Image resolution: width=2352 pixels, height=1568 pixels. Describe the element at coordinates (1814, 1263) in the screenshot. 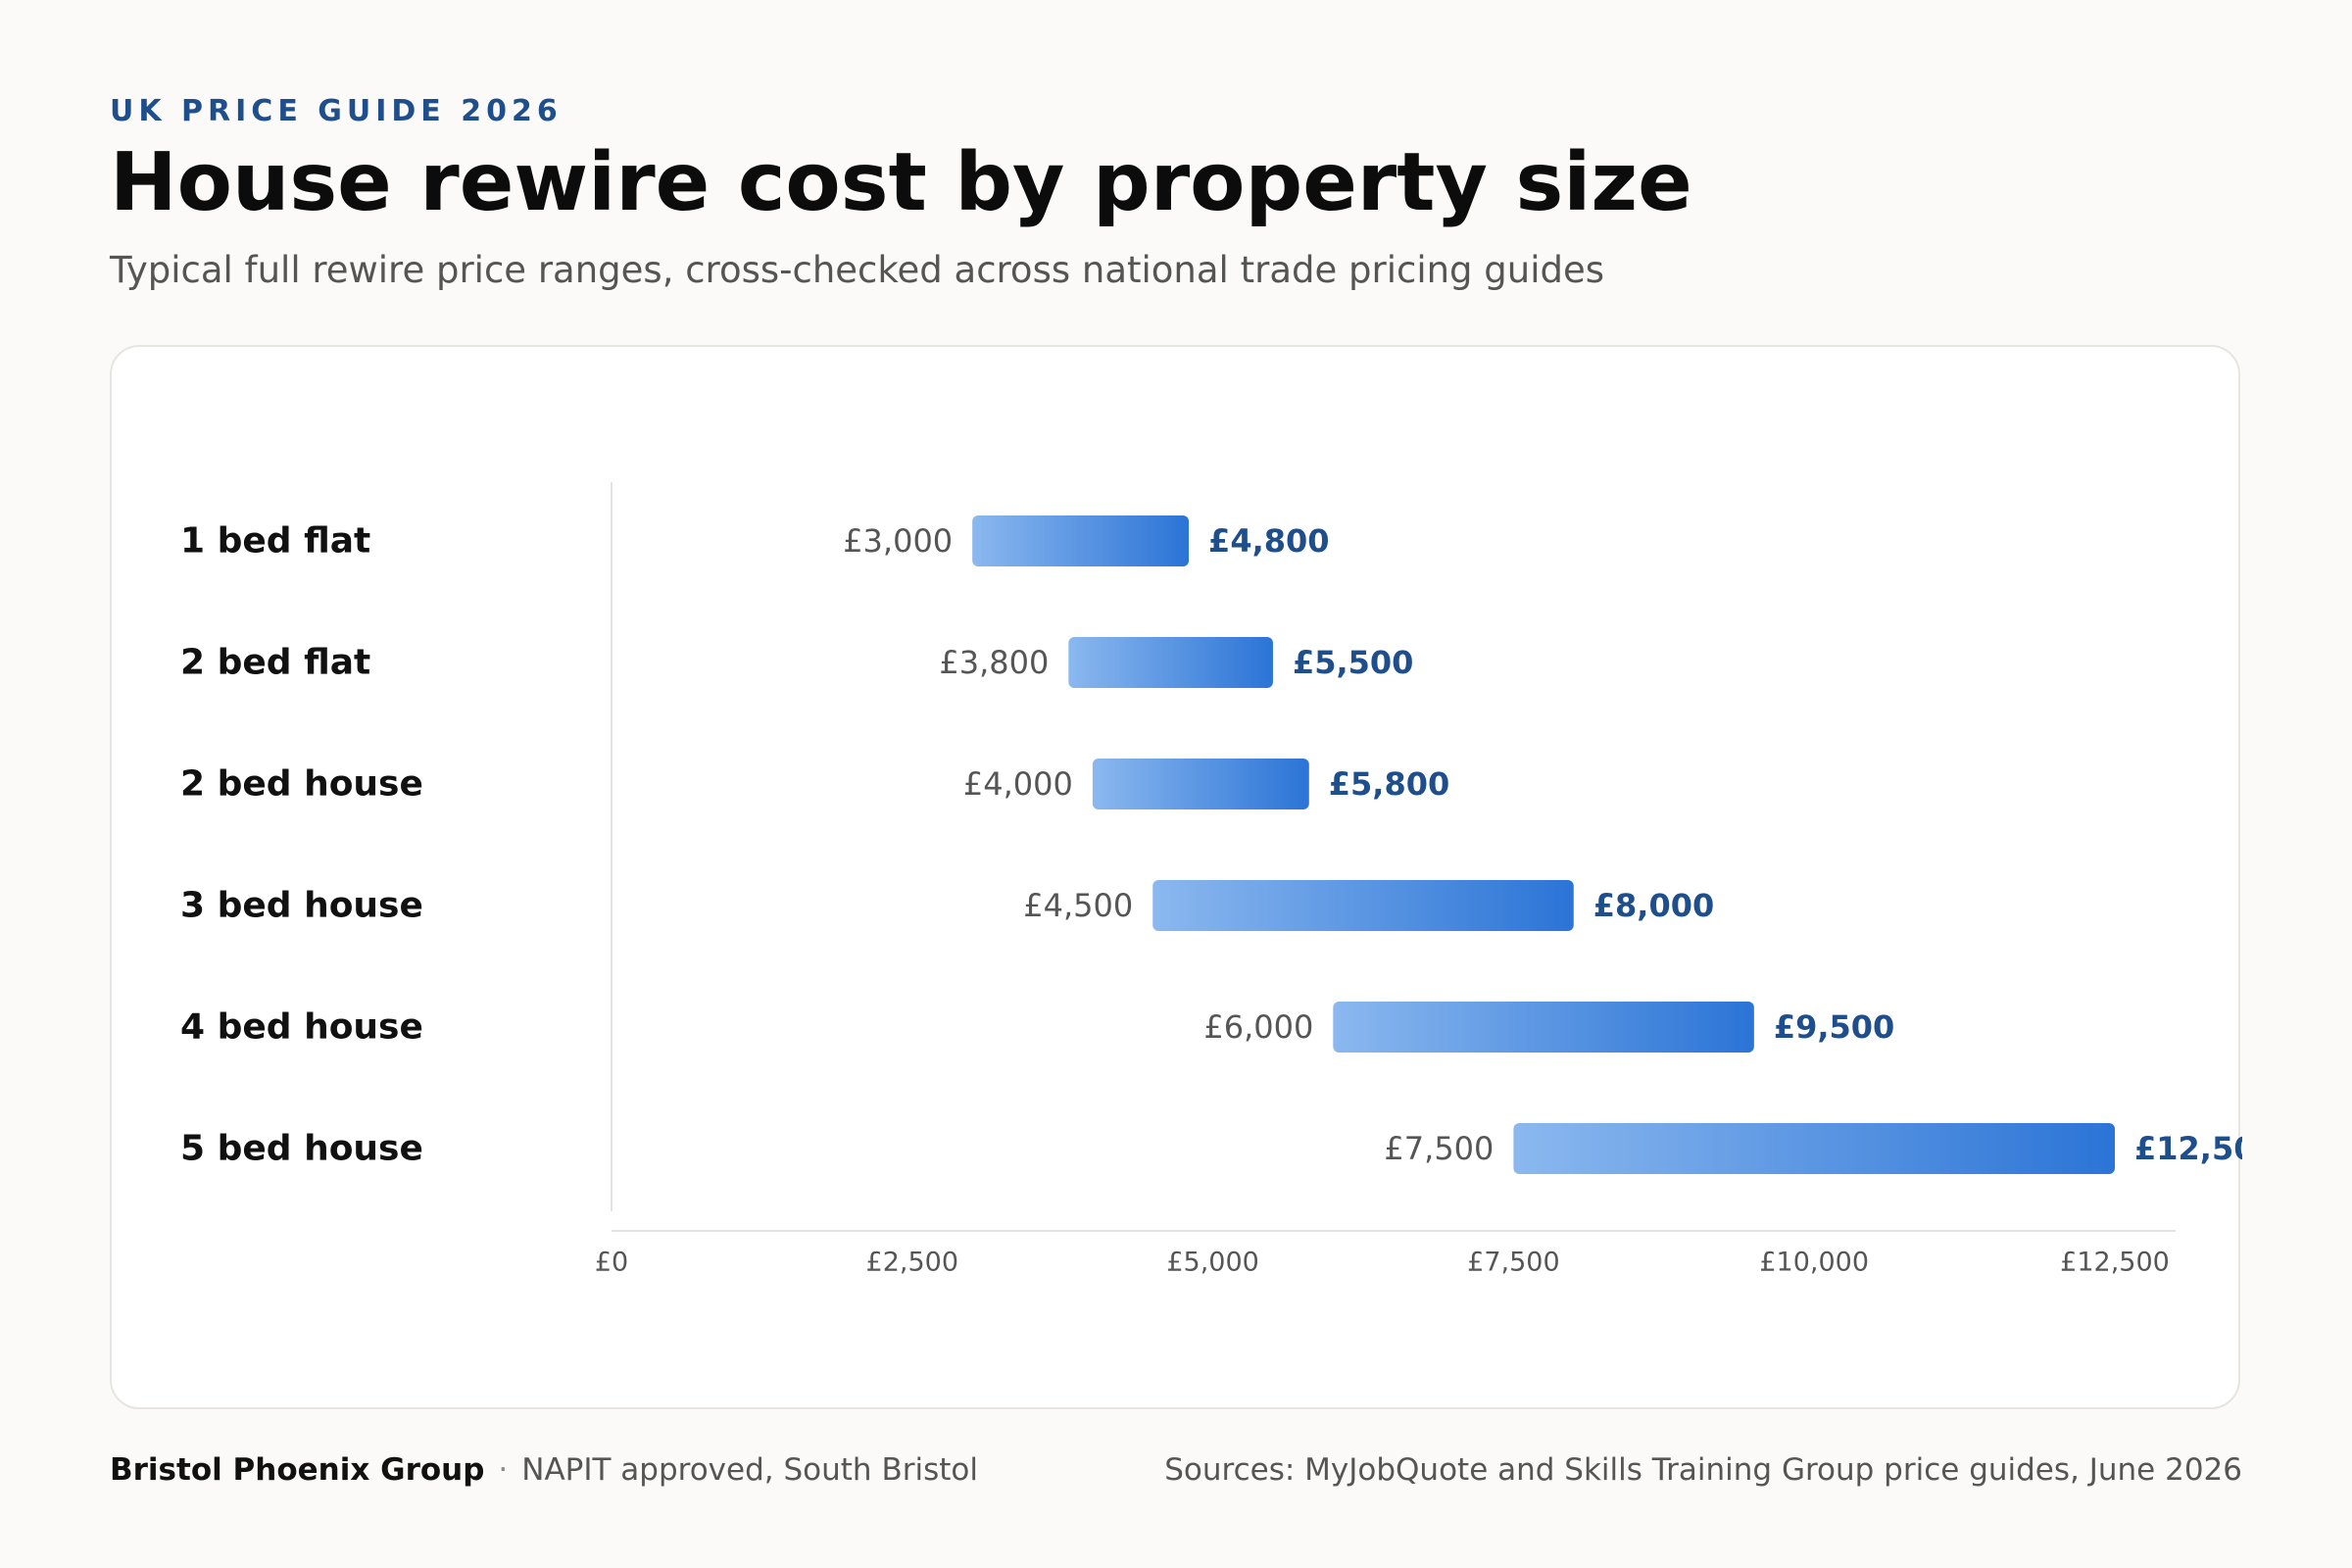

I see `x-tick-label: £10,000` at that location.